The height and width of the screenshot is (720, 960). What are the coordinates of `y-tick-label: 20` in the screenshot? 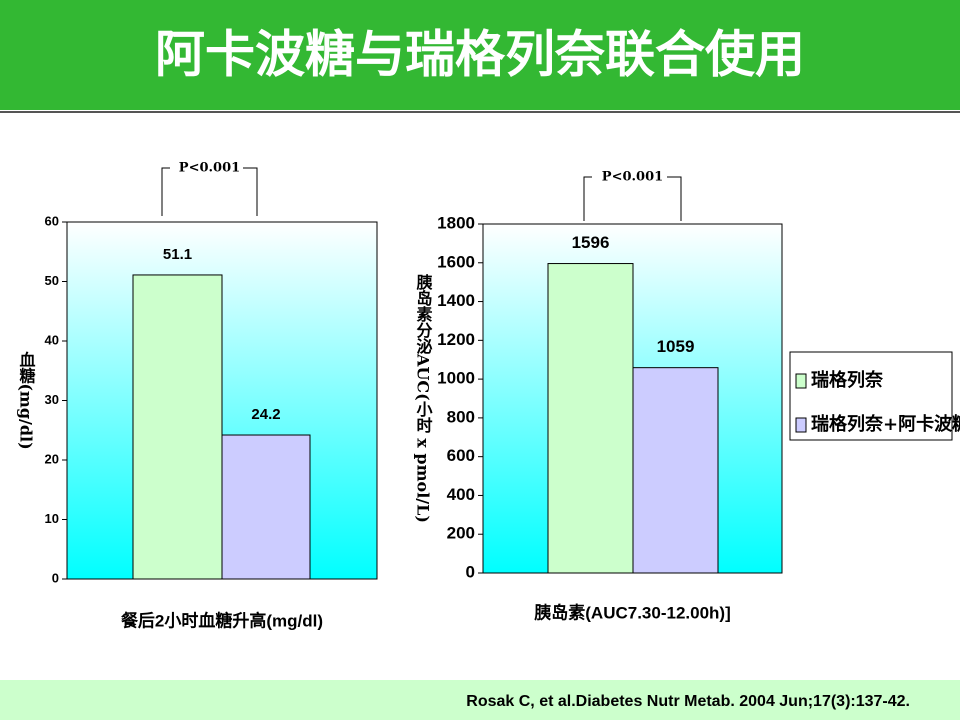 It's located at (52, 458).